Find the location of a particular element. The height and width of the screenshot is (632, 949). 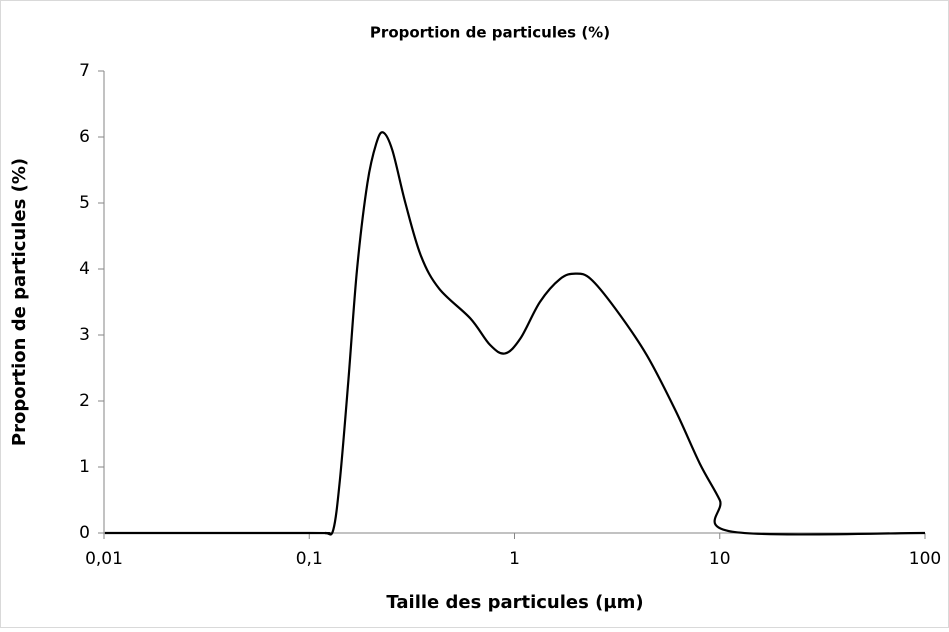

y-tick-label: 5 is located at coordinates (84, 203).